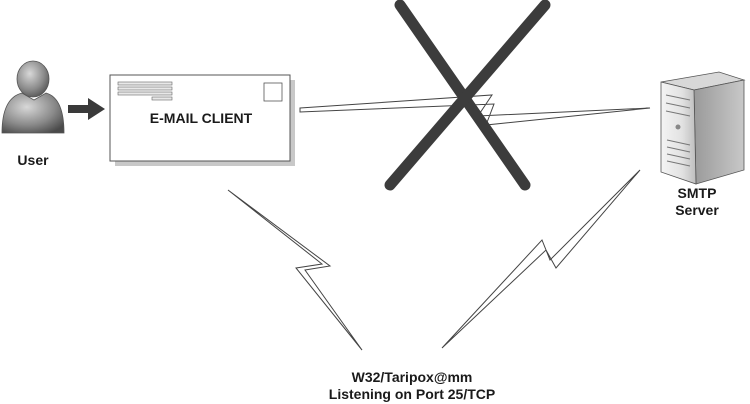  I want to click on malware-label-line2: Listening on Port 25/TCP, so click(412, 394).